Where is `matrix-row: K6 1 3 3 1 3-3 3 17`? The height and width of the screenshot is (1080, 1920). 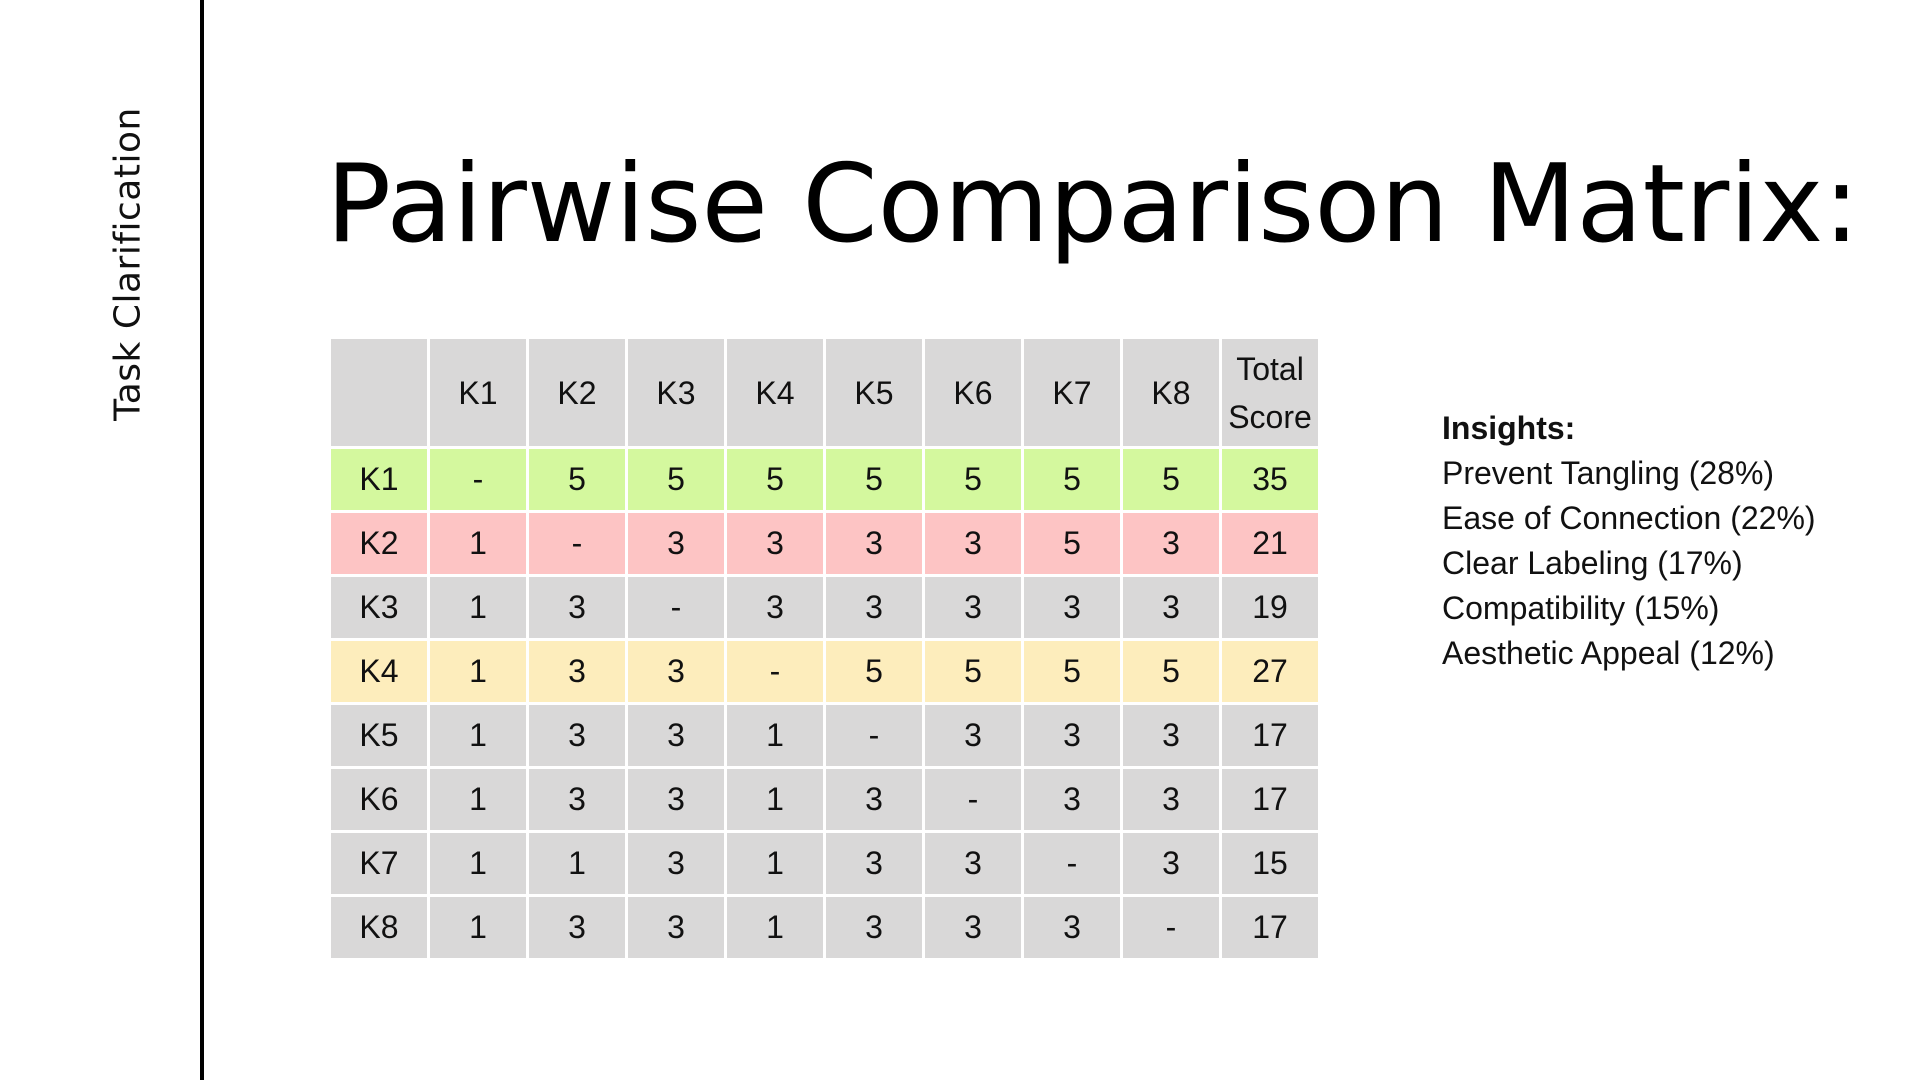
matrix-row: K6 1 3 3 1 3-3 3 17 is located at coordinates (824, 799).